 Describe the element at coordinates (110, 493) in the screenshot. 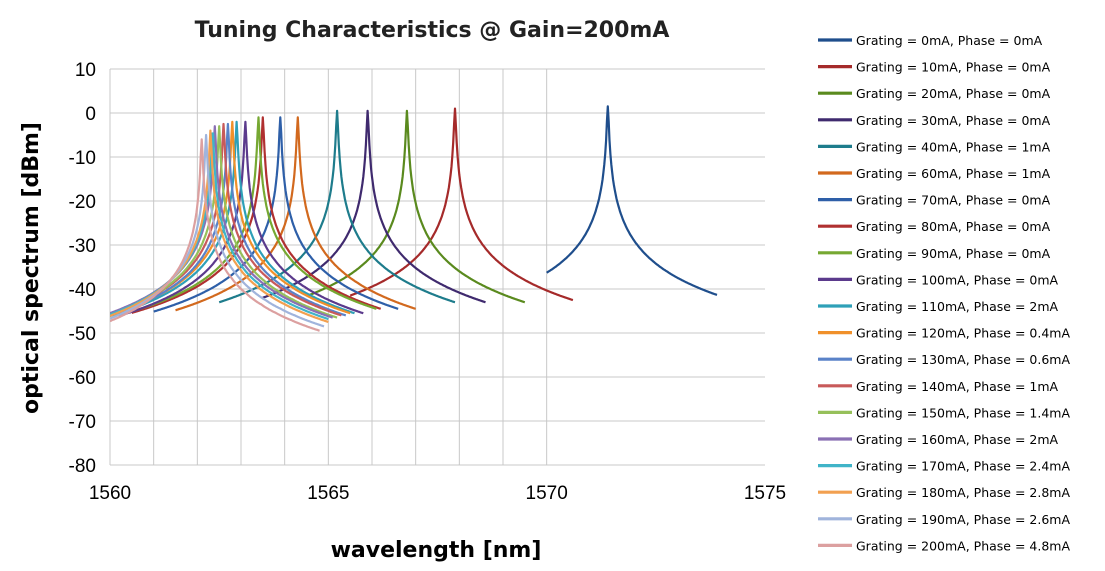

I see `x-tick-label: 1560` at that location.